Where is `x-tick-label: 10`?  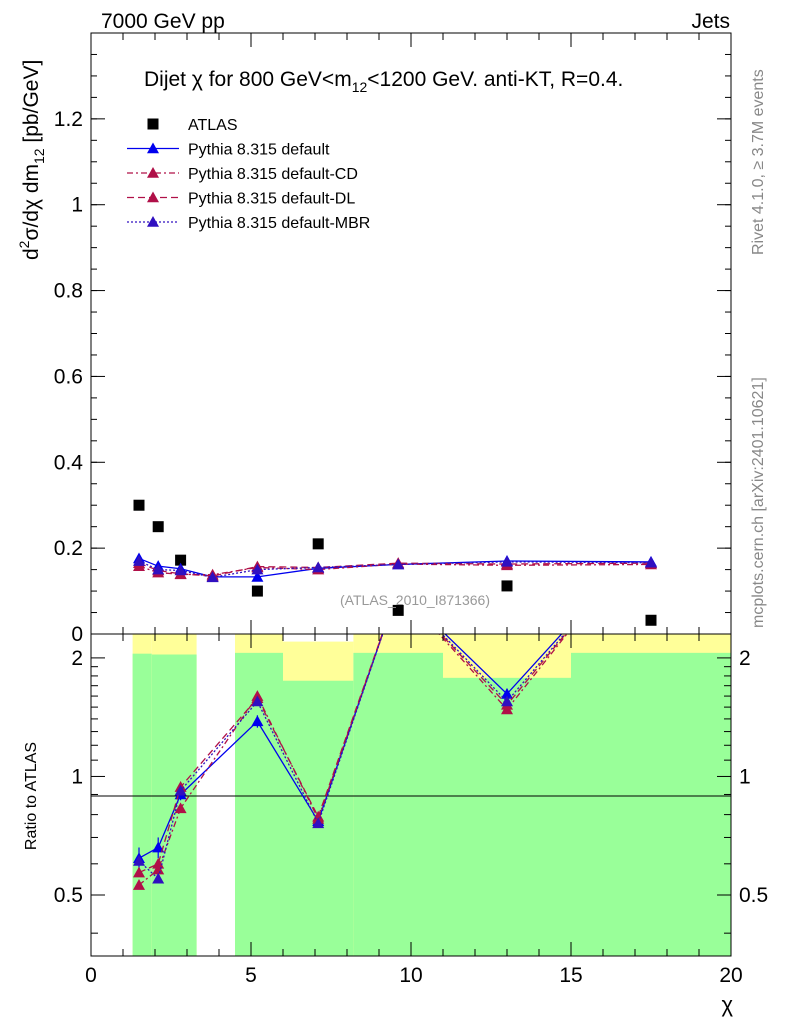
x-tick-label: 10 is located at coordinates (410, 975).